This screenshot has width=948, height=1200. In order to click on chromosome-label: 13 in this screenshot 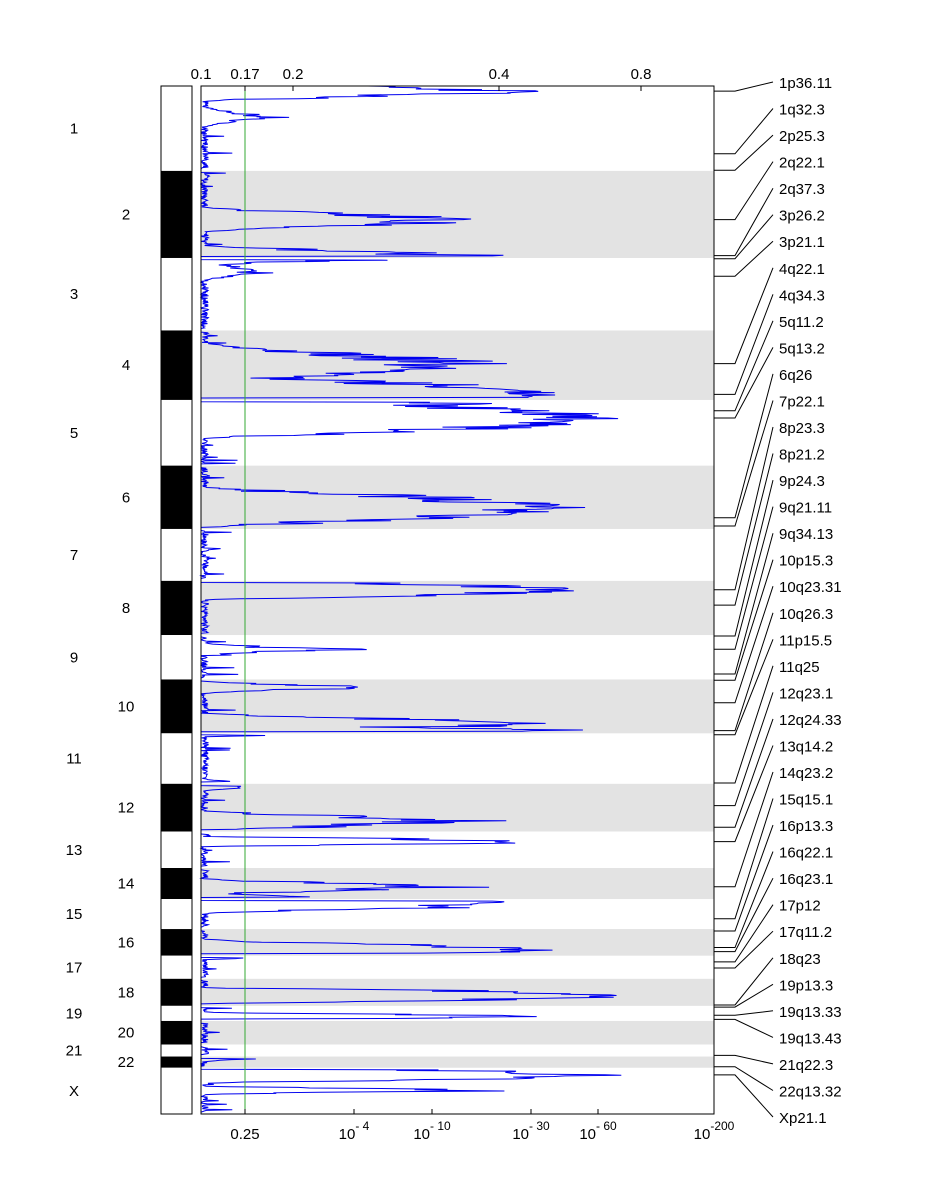, I will do `click(74, 850)`.